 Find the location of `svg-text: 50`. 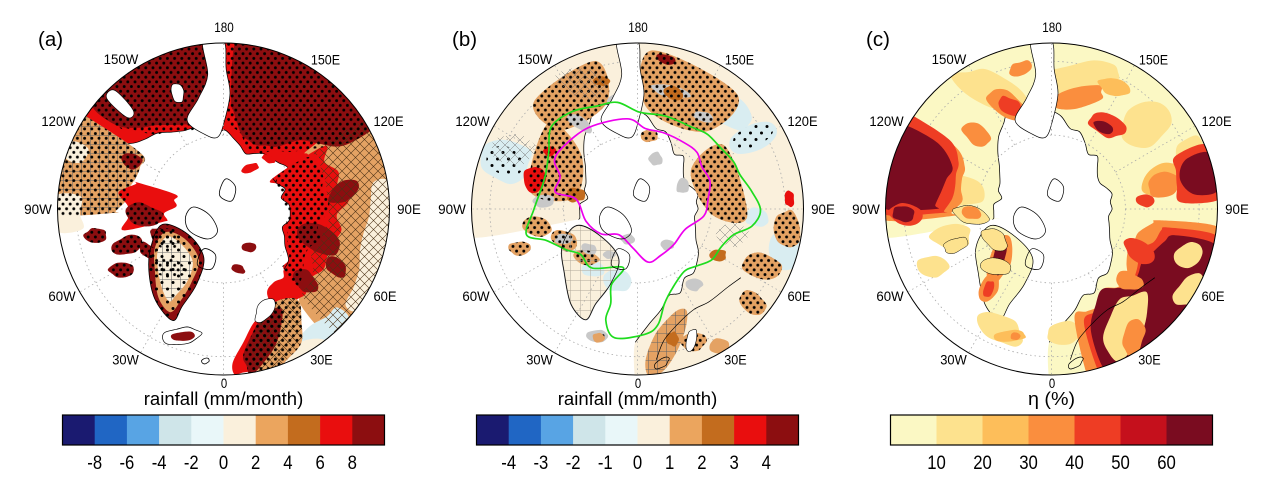

svg-text: 50 is located at coordinates (1120, 463).